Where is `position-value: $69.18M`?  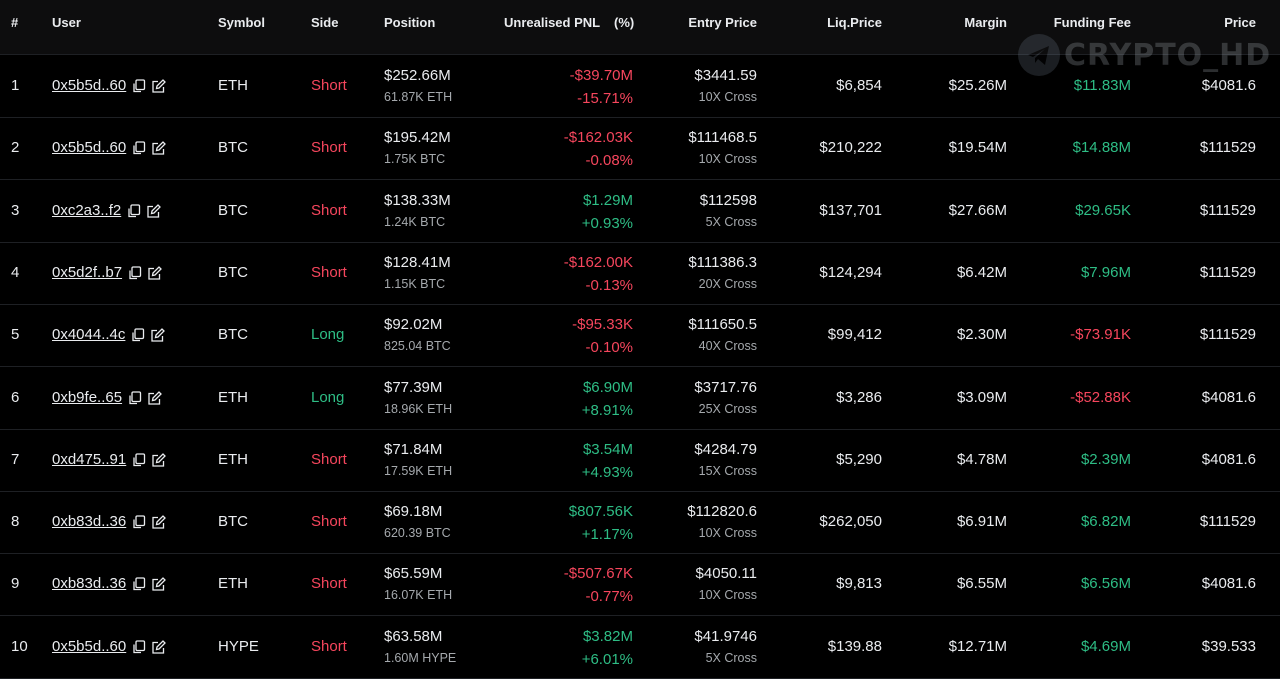
position-value: $69.18M is located at coordinates (413, 512).